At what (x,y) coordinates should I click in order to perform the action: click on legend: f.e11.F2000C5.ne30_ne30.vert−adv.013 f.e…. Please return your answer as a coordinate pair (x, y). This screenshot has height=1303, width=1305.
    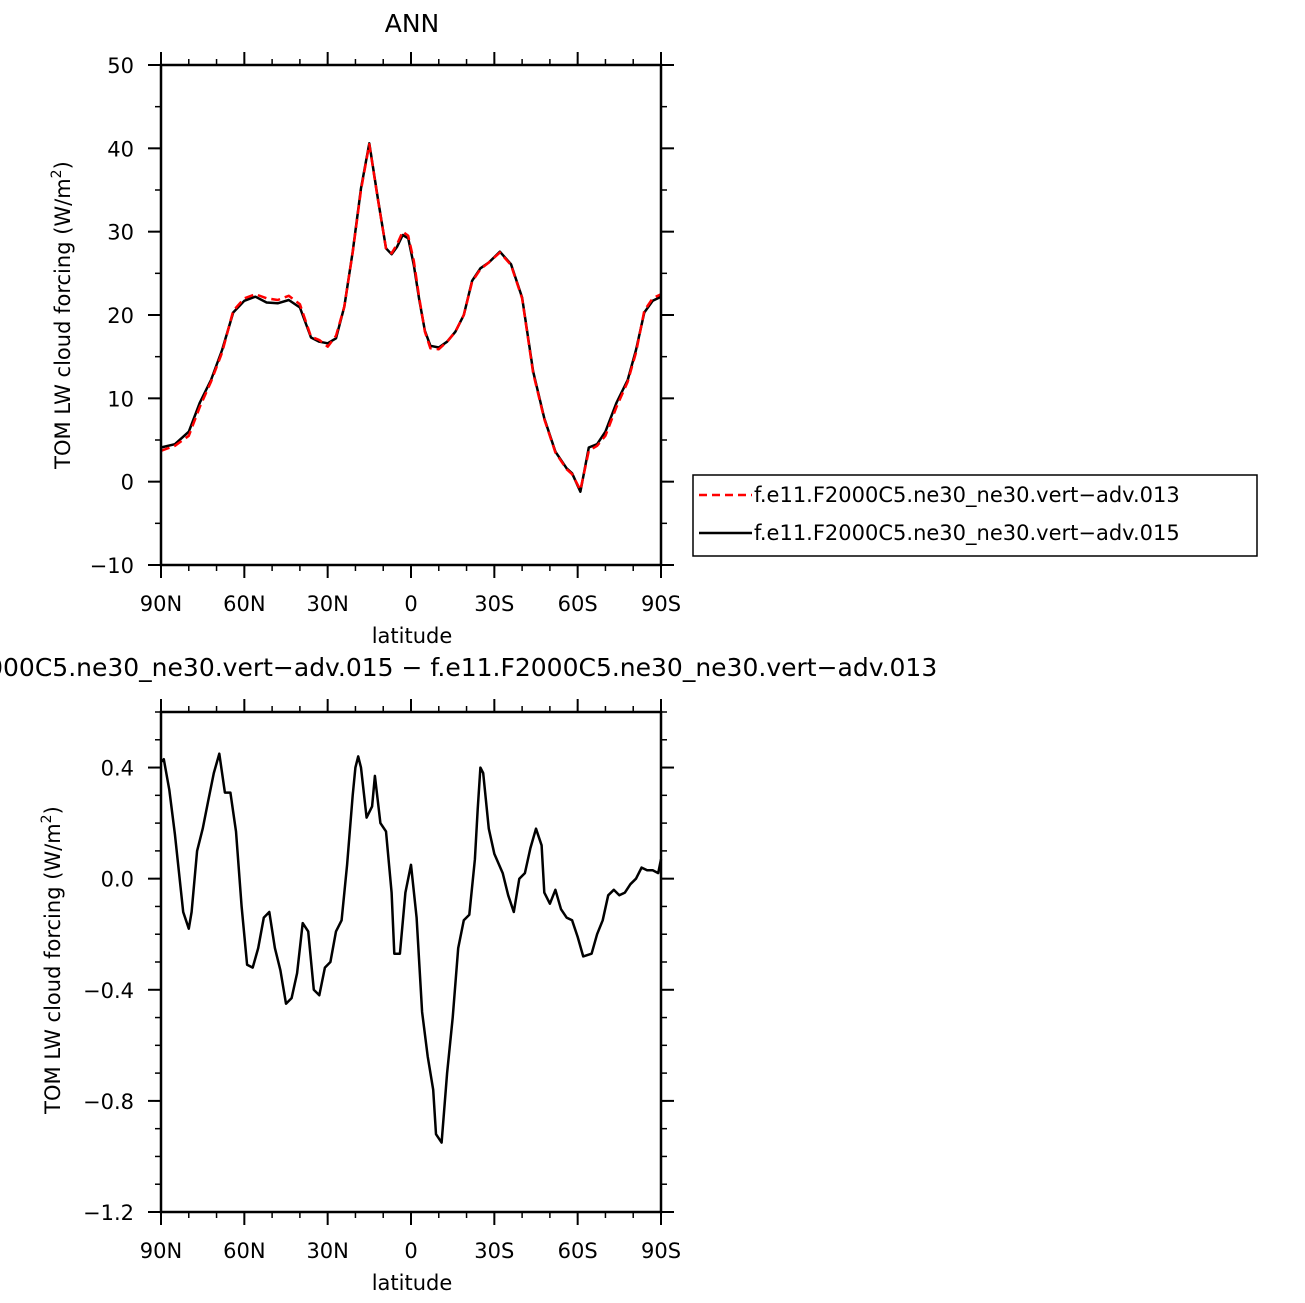
    Looking at the image, I should click on (975, 515).